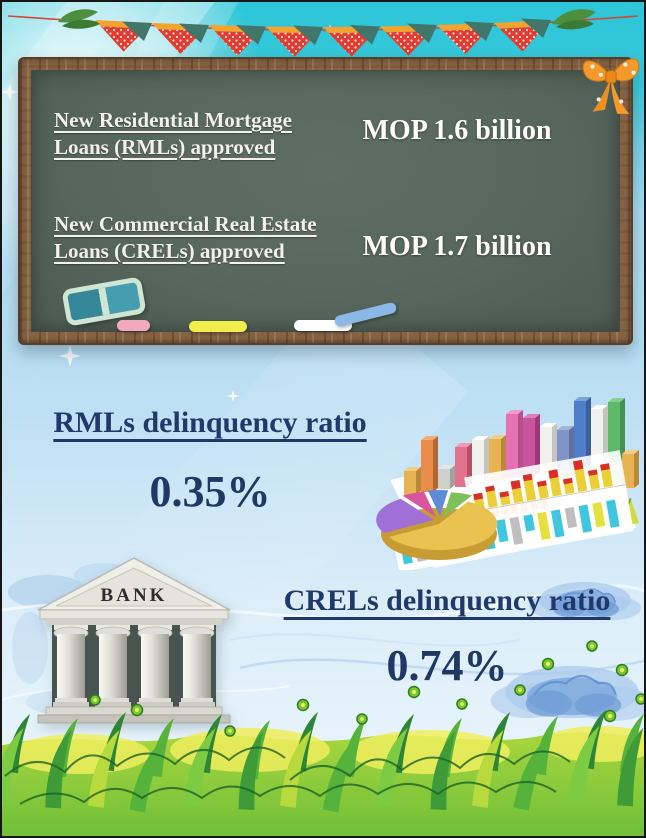 This screenshot has width=646, height=838. Describe the element at coordinates (327, 19) in the screenshot. I see `leaf-icon` at that location.